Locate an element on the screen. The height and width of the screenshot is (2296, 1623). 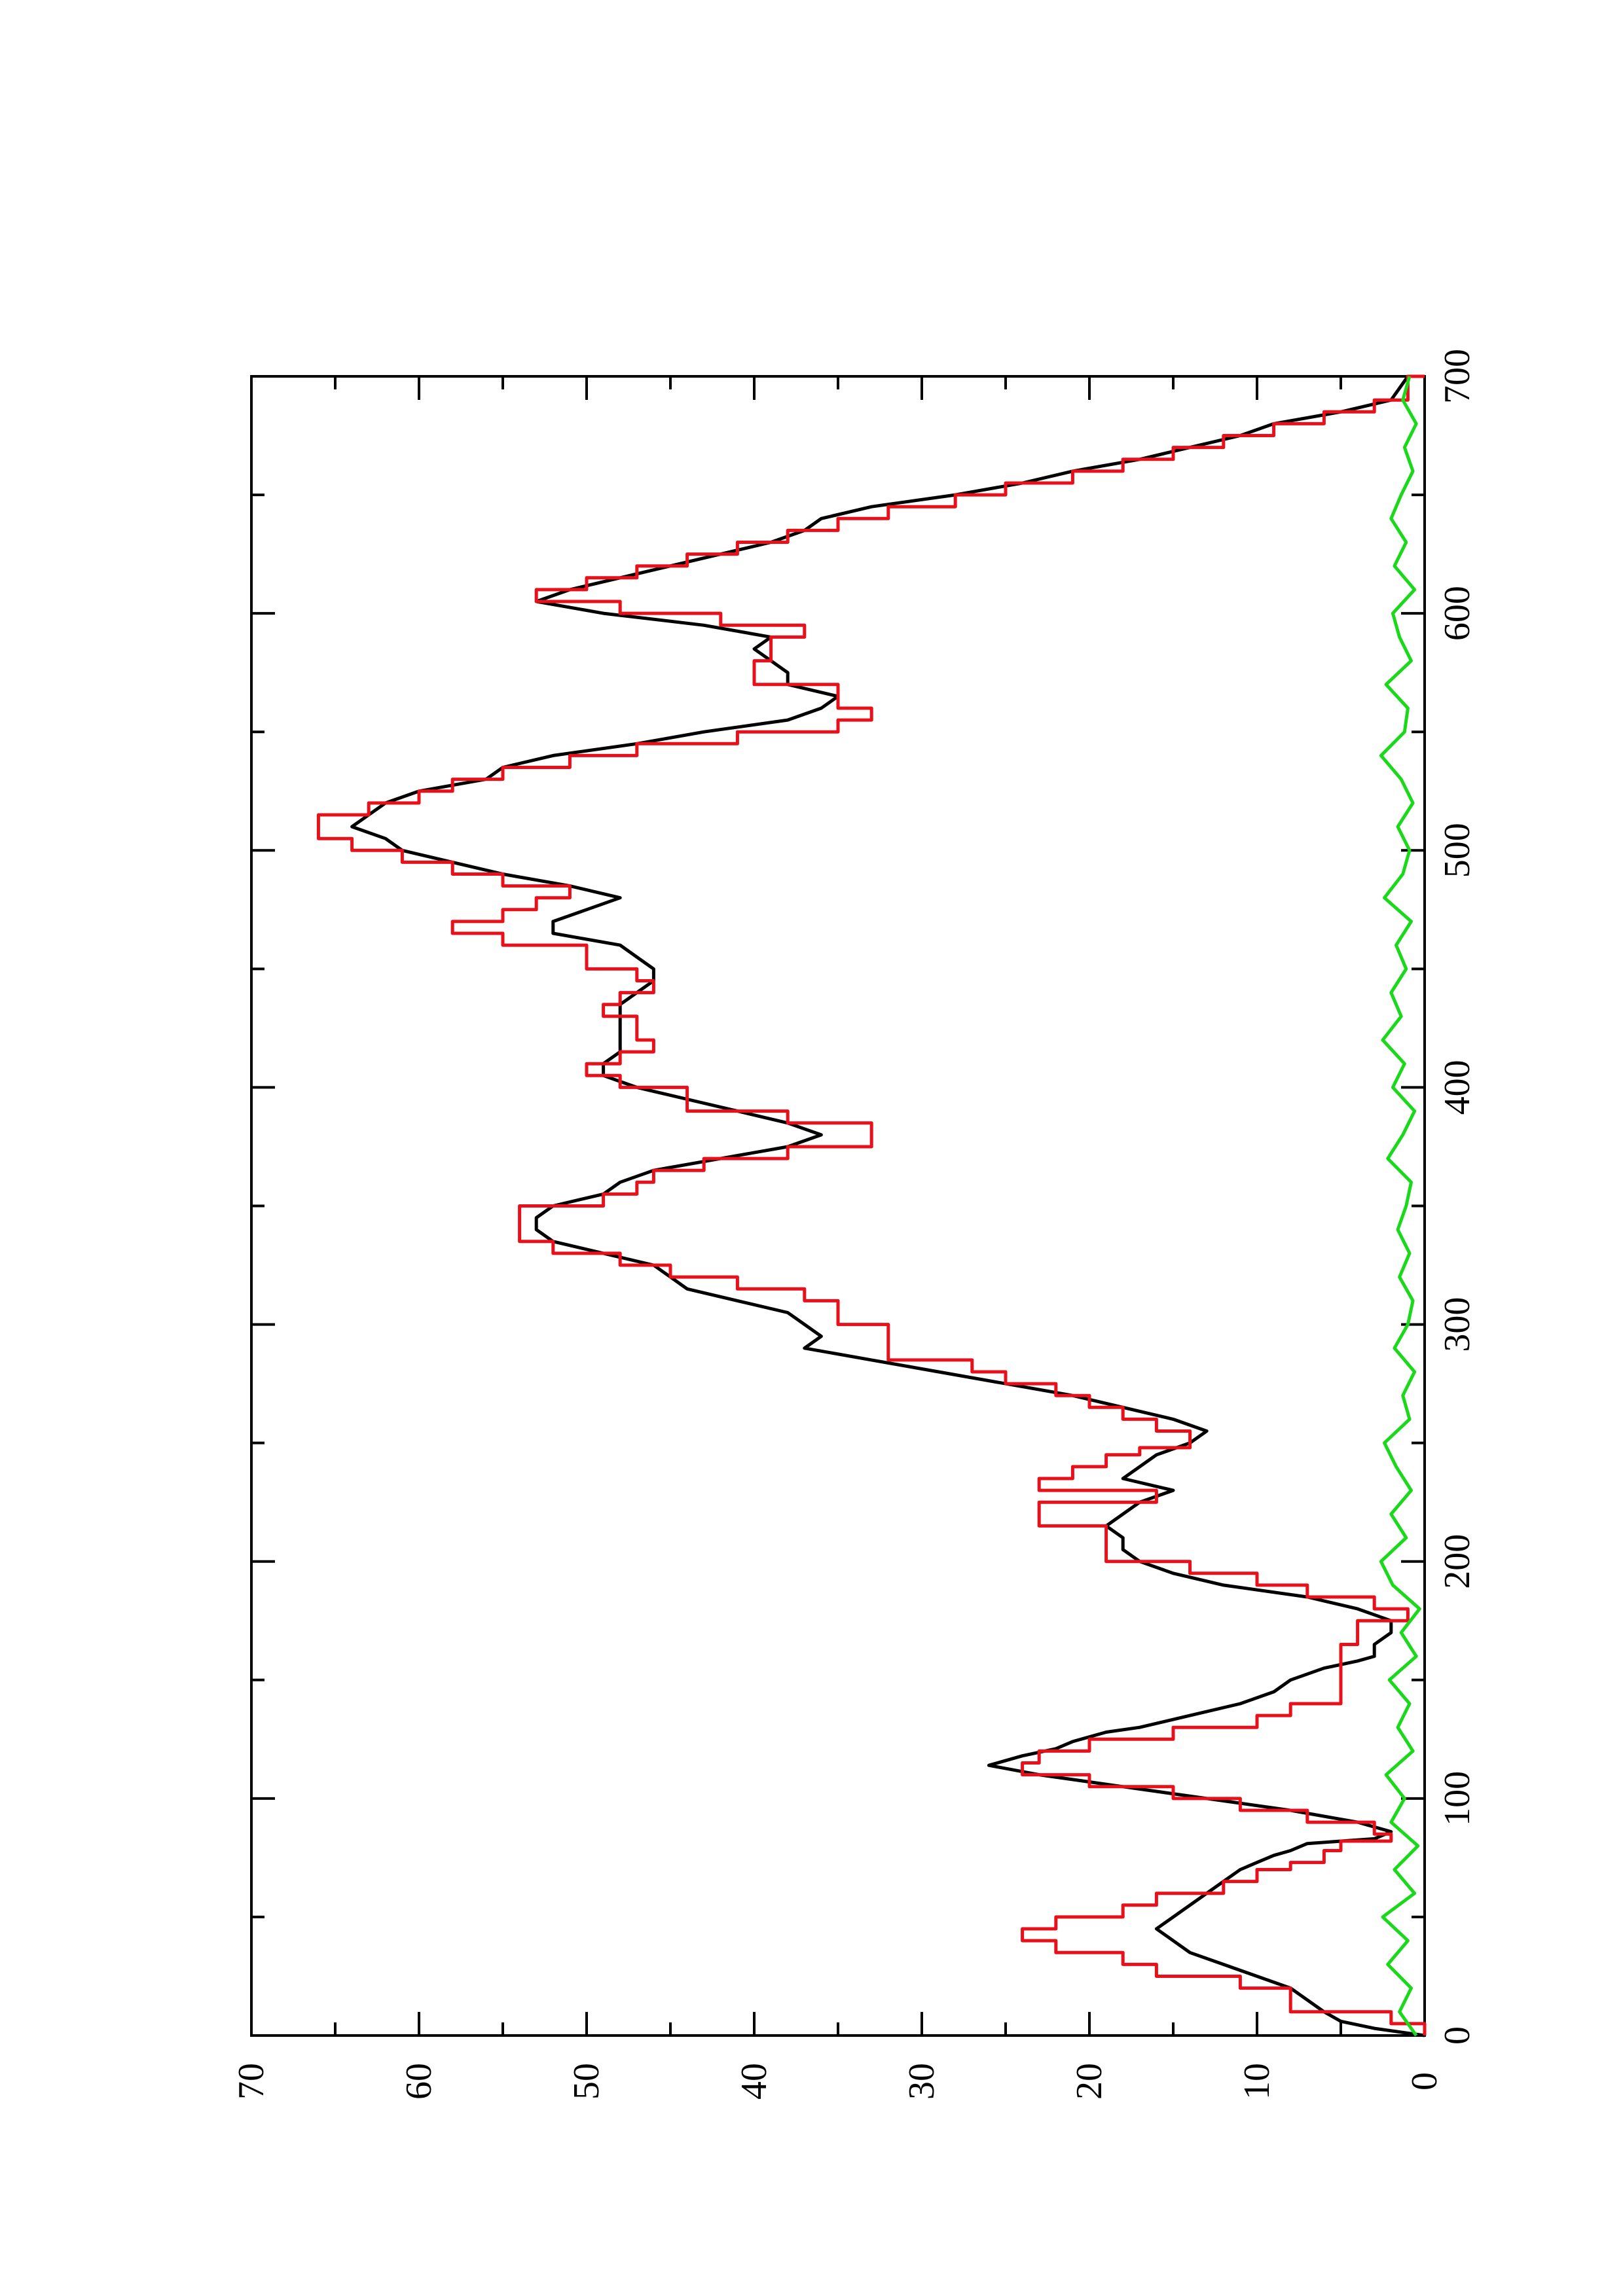
x-tick-label: 200 is located at coordinates (1457, 1561).